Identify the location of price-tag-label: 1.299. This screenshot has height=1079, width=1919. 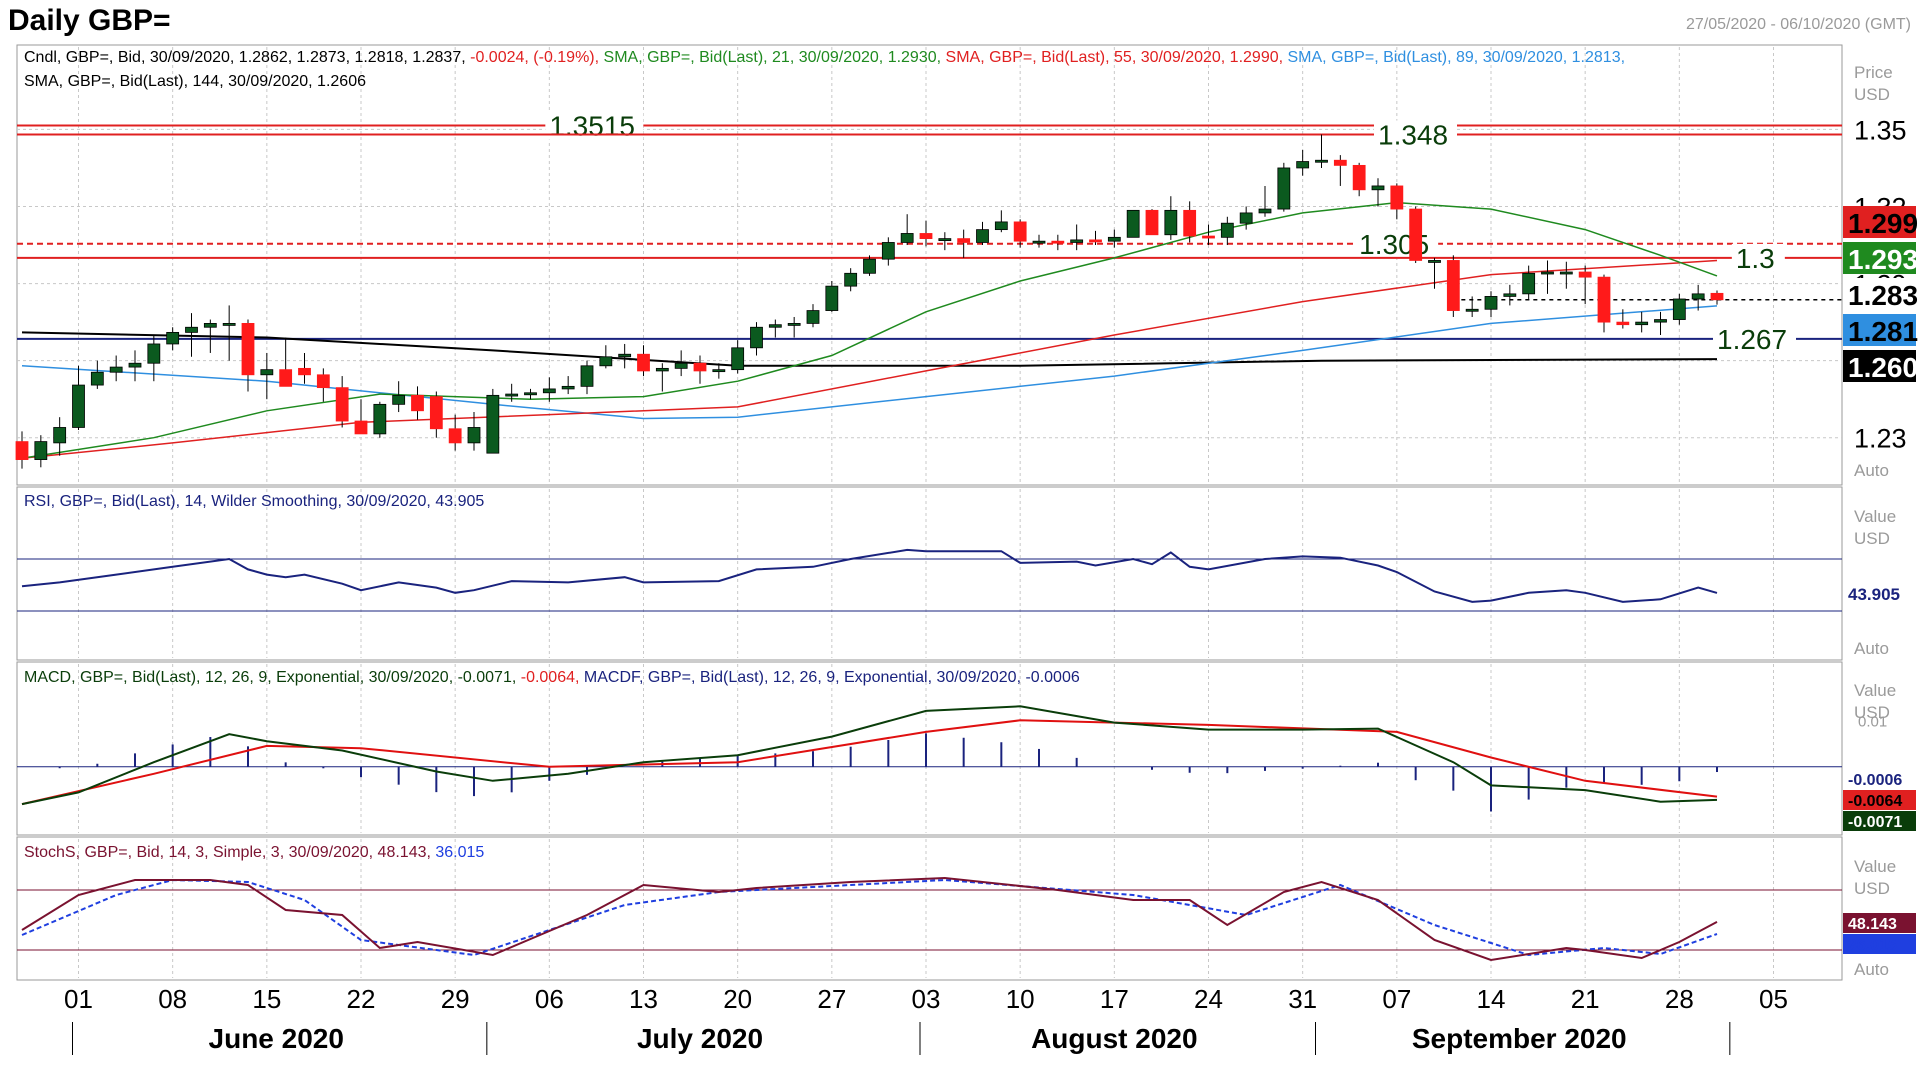
(1883, 223).